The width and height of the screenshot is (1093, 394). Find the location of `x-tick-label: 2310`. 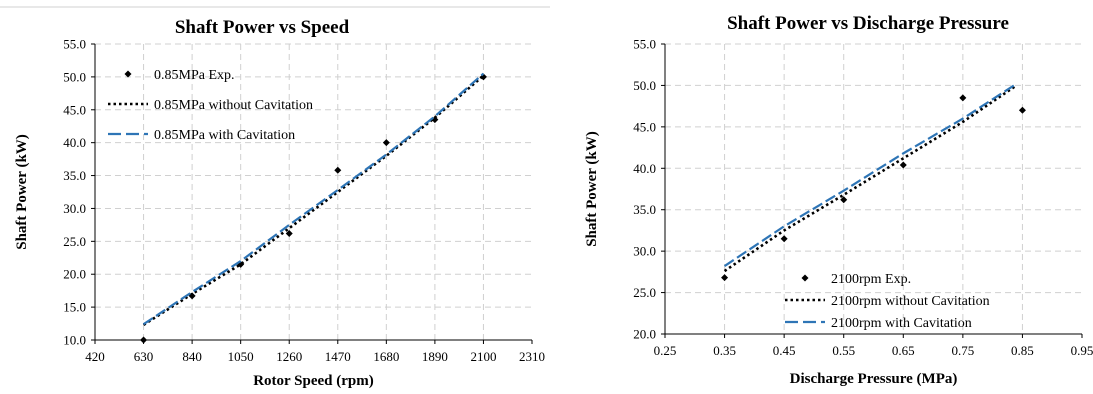

x-tick-label: 2310 is located at coordinates (532, 356).